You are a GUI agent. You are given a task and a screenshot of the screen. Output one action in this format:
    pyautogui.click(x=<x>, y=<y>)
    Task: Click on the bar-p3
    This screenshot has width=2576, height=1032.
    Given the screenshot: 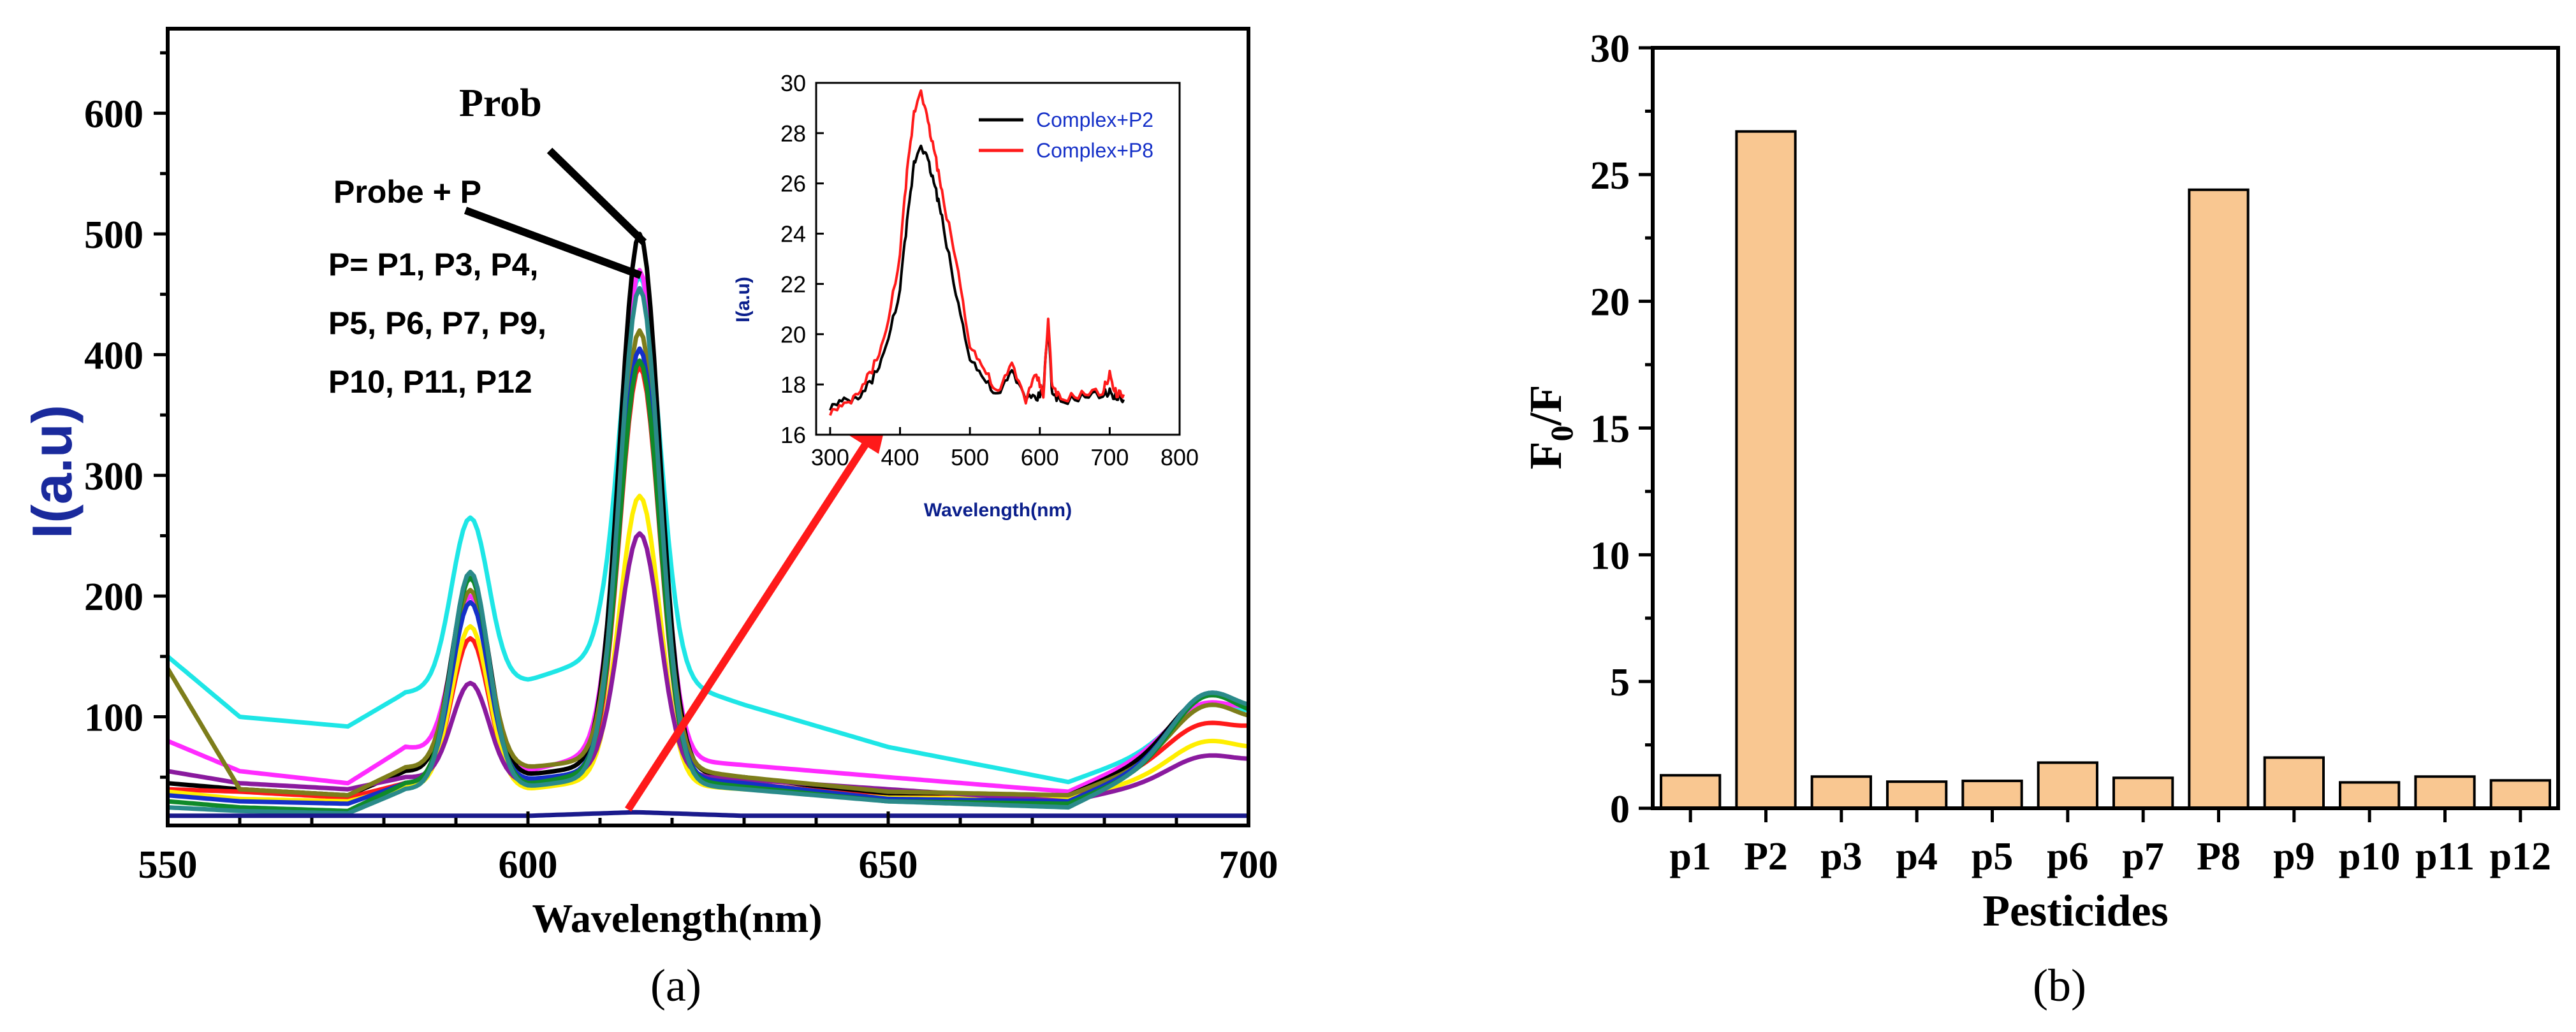 What is the action you would take?
    pyautogui.click(x=1841, y=792)
    